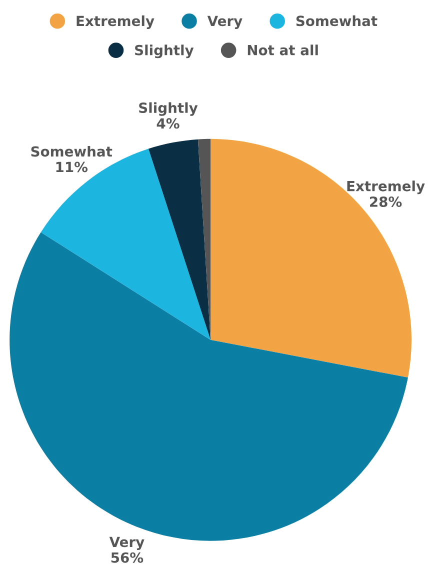 This screenshot has height=584, width=448. What do you see at coordinates (115, 22) in the screenshot?
I see `legend-label: Extremely` at bounding box center [115, 22].